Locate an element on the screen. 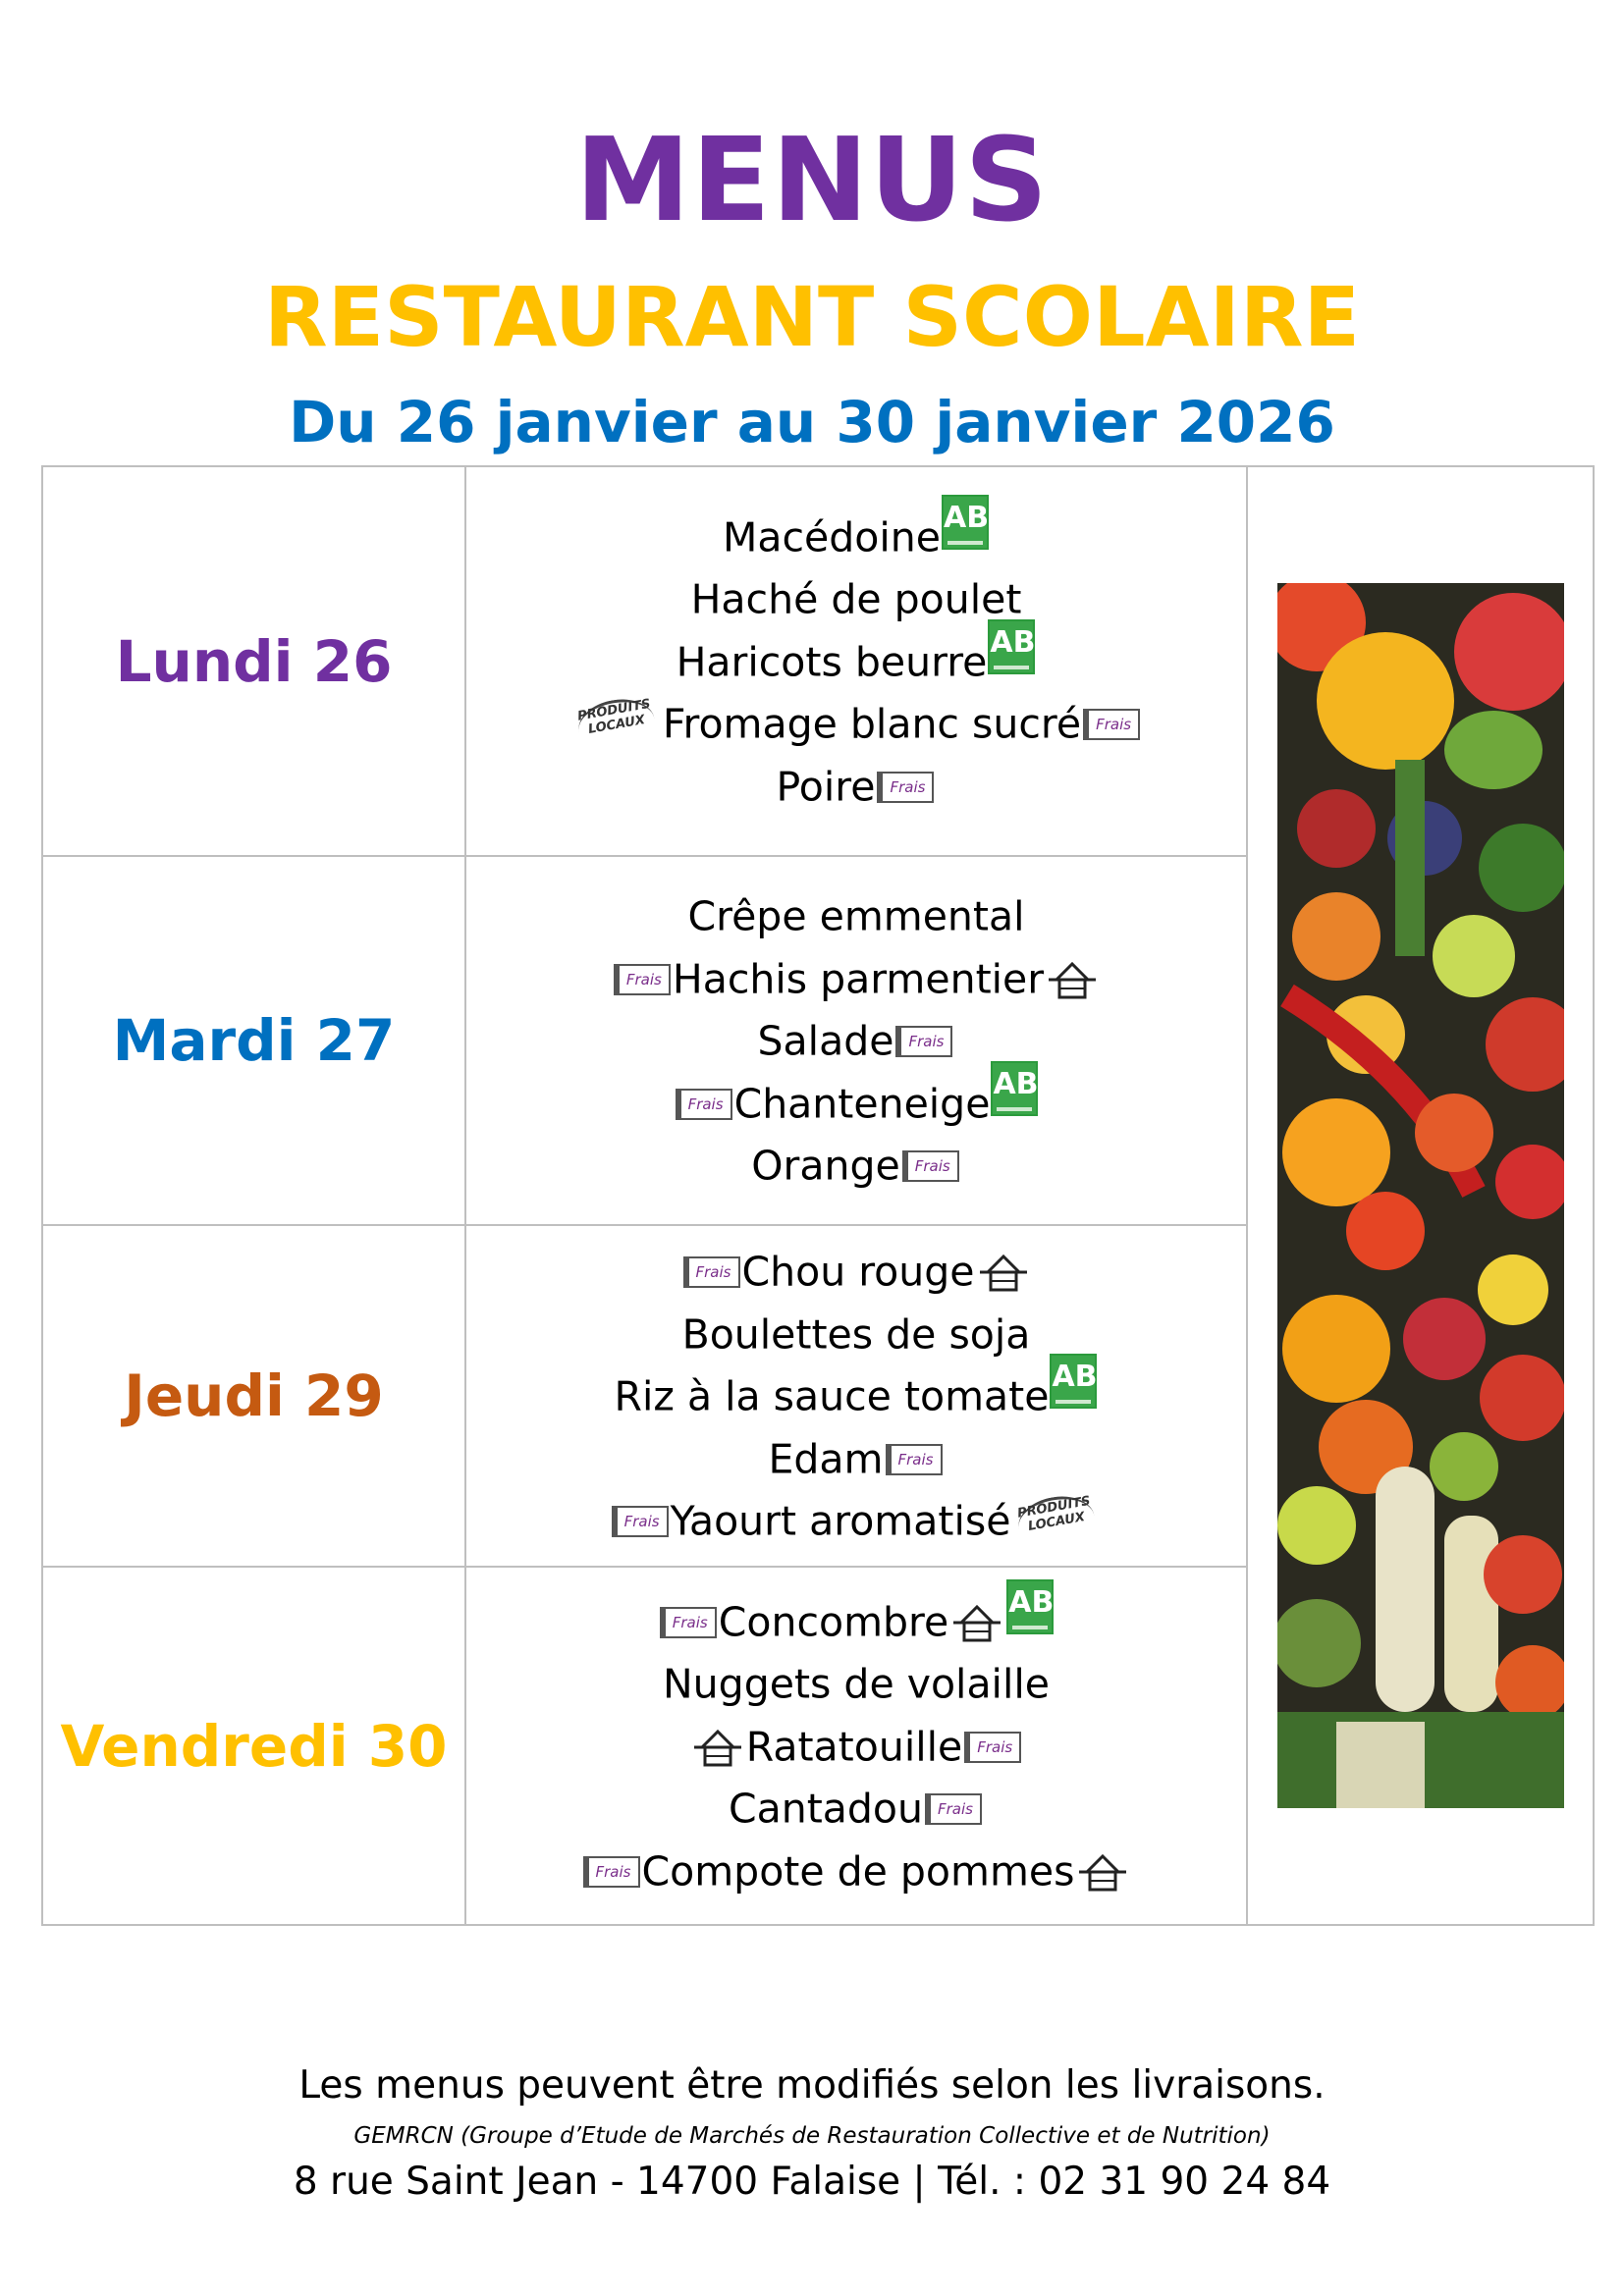 The width and height of the screenshot is (1624, 2296). menu-item: Ratatouille Frais is located at coordinates (856, 1746).